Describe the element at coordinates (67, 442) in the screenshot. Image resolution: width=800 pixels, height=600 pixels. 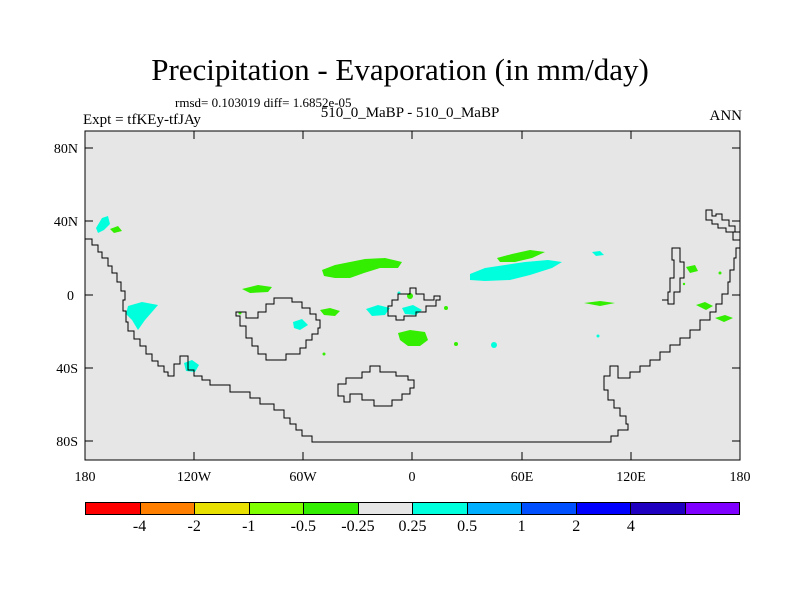
I see `lat-label: 80S` at that location.